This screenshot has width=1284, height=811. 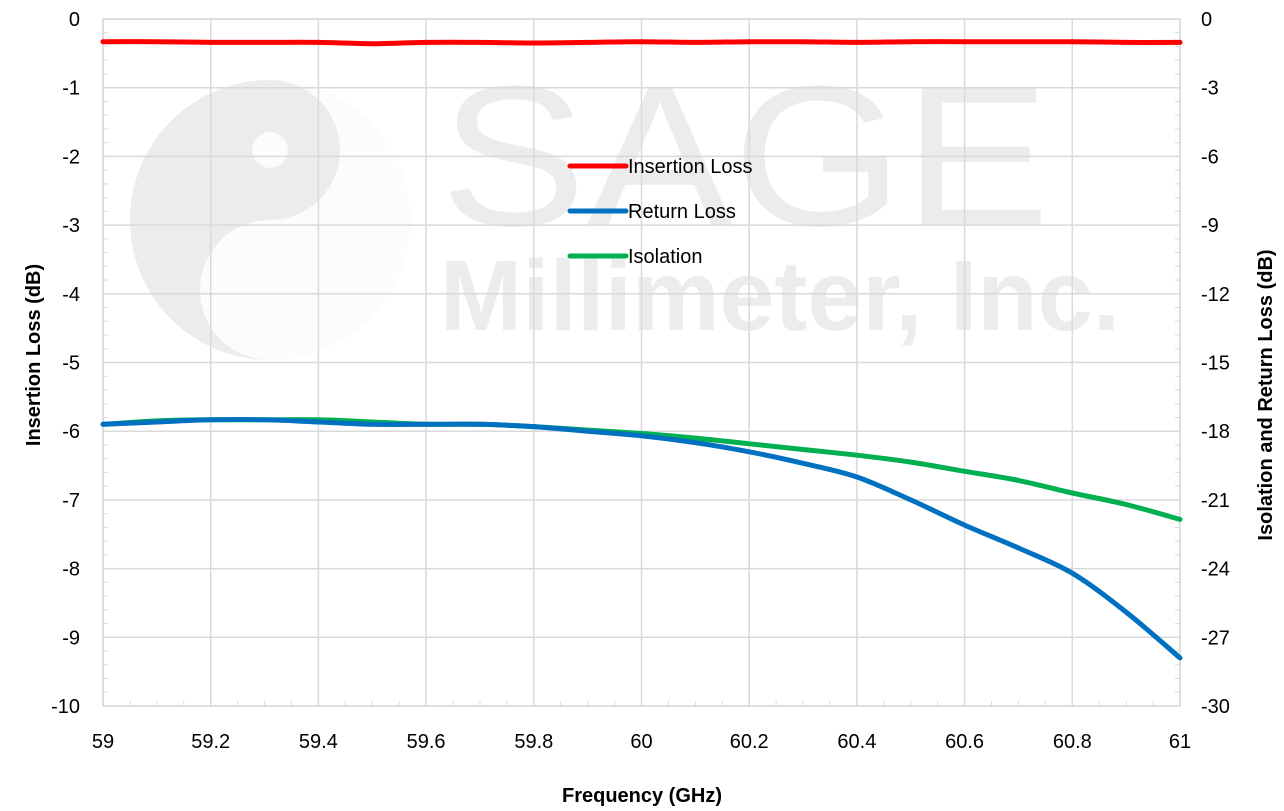 What do you see at coordinates (1215, 295) in the screenshot?
I see `y-right-tick-label: -12` at bounding box center [1215, 295].